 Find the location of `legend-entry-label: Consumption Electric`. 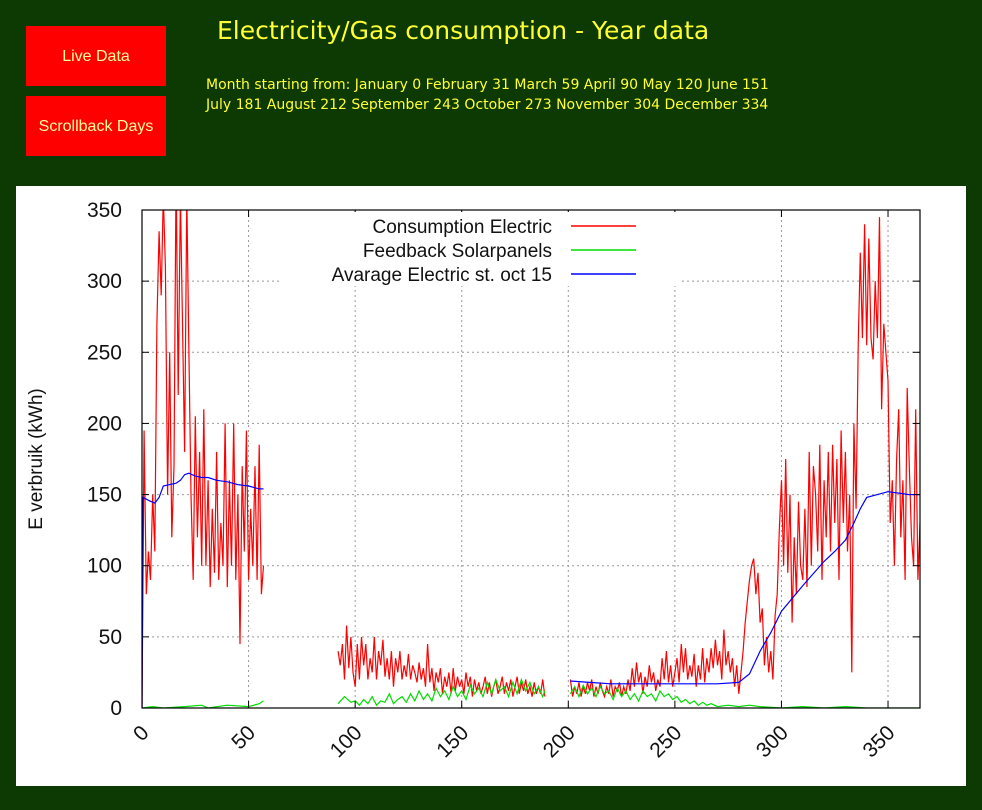

legend-entry-label: Consumption Electric is located at coordinates (462, 227).